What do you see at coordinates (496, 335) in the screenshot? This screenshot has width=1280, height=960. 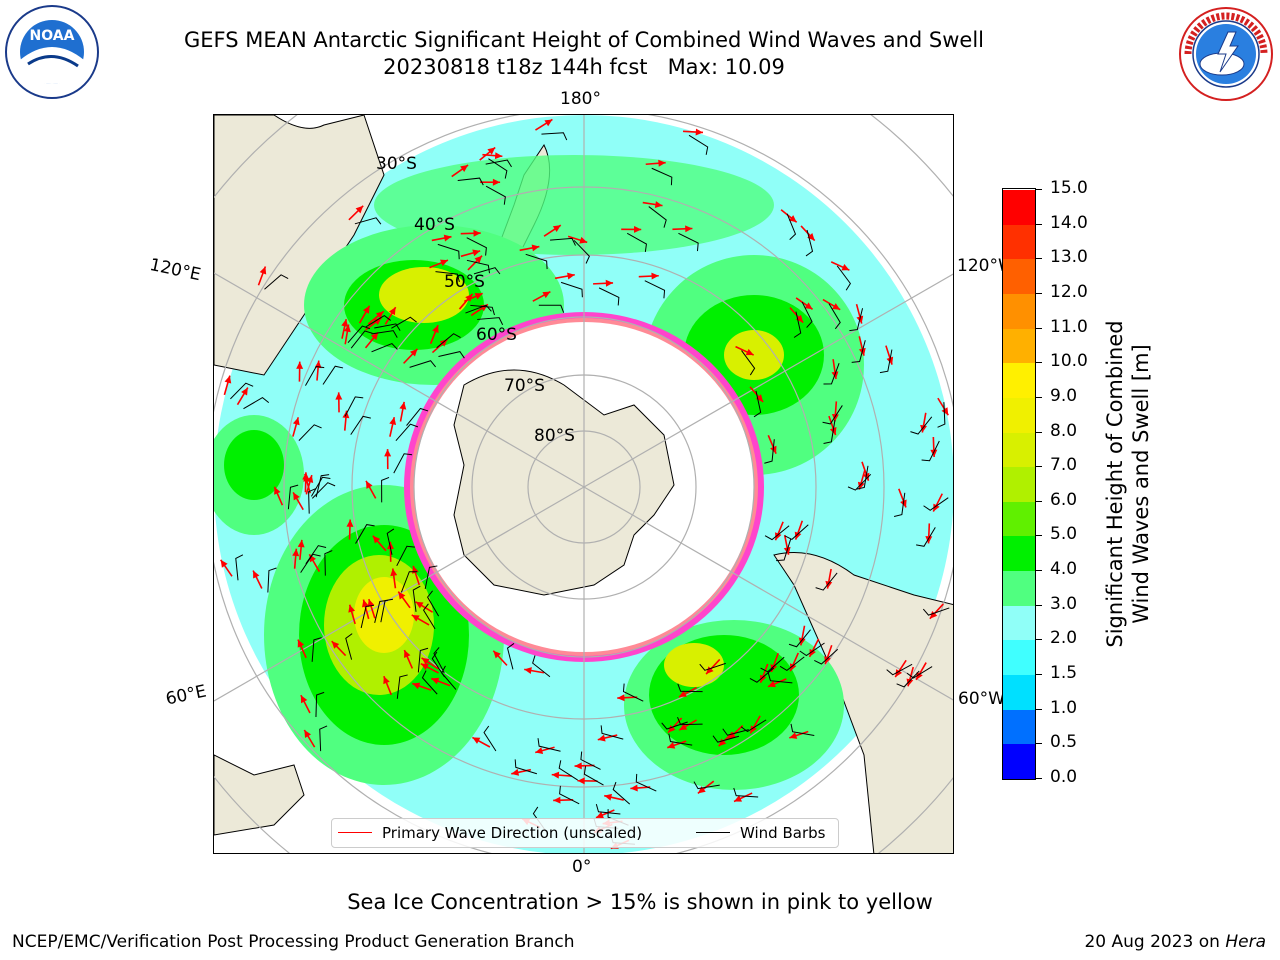 I see `lat-label-60s: 60°S` at bounding box center [496, 335].